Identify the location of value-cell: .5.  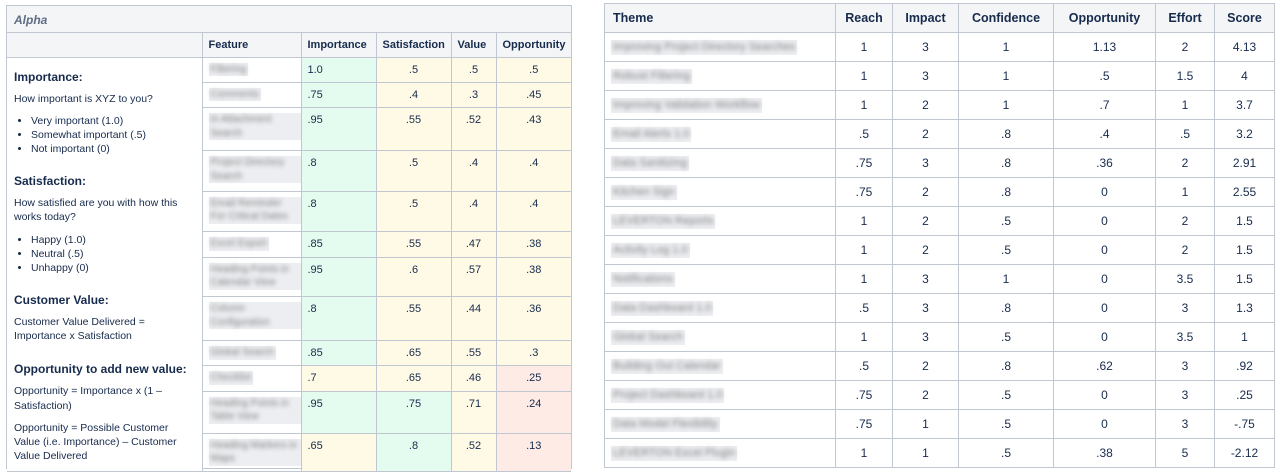
(473, 69).